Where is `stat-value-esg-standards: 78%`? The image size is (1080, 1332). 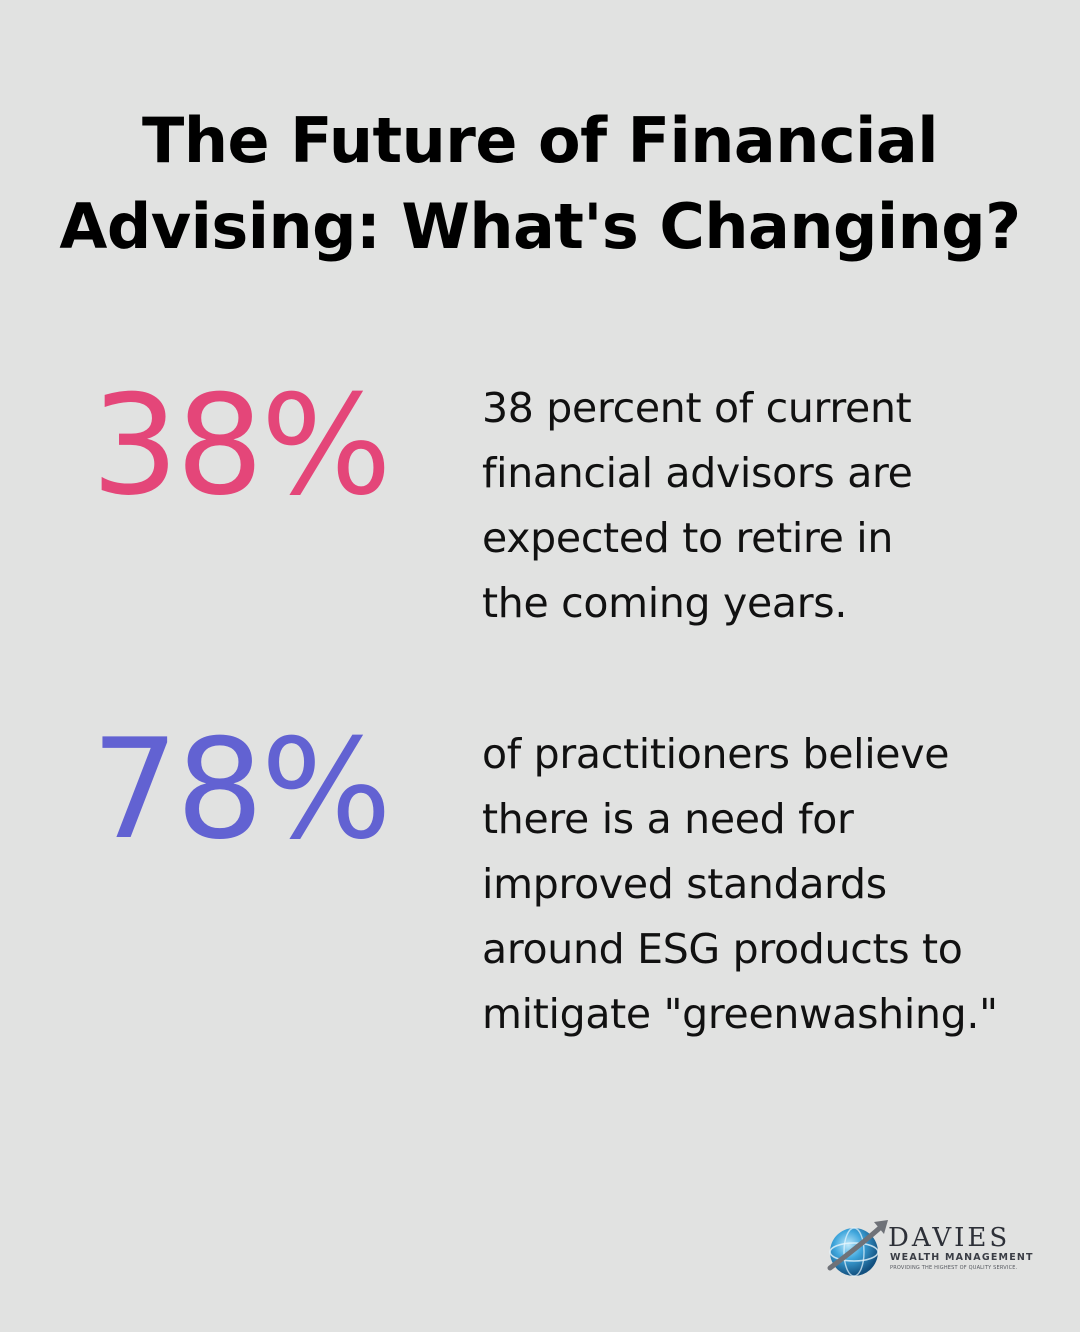
stat-value-esg-standards: 78% is located at coordinates (241, 789).